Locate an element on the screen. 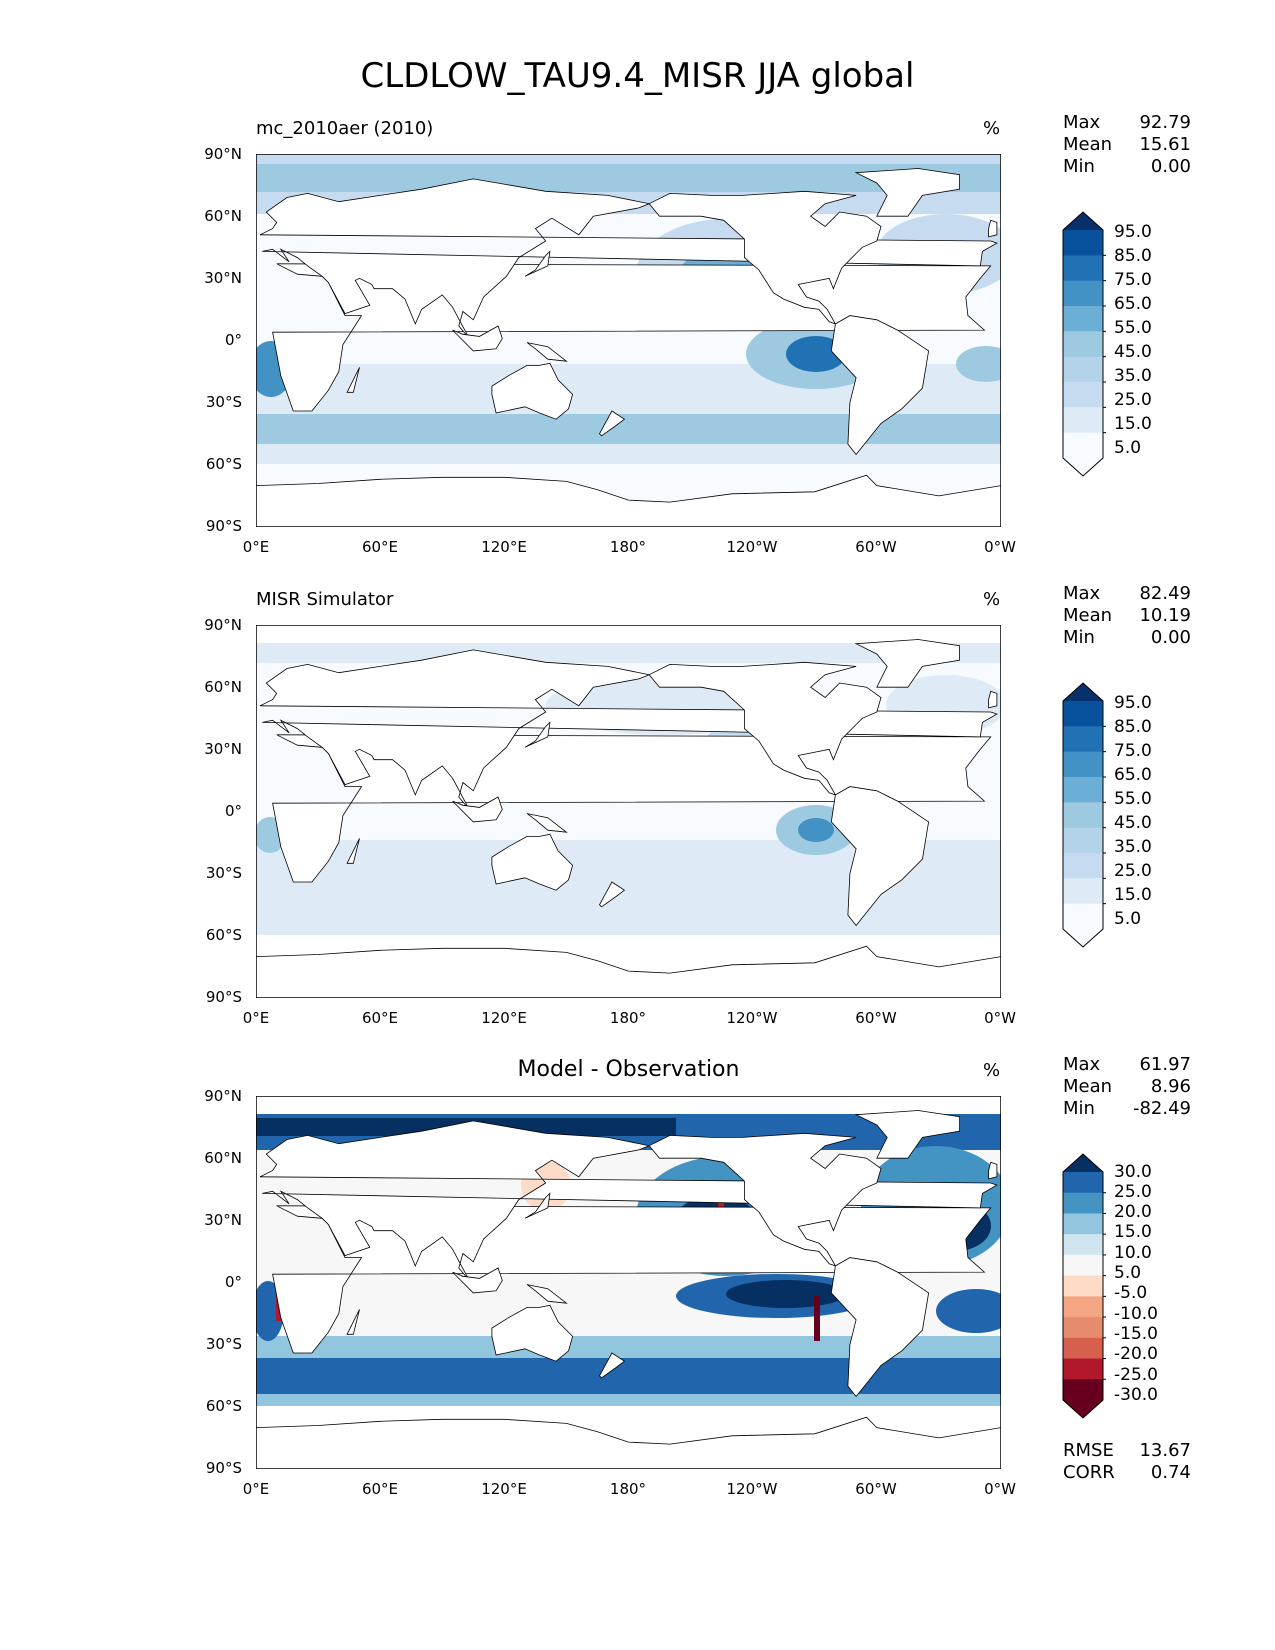  field-southern-core is located at coordinates (628, 1376).